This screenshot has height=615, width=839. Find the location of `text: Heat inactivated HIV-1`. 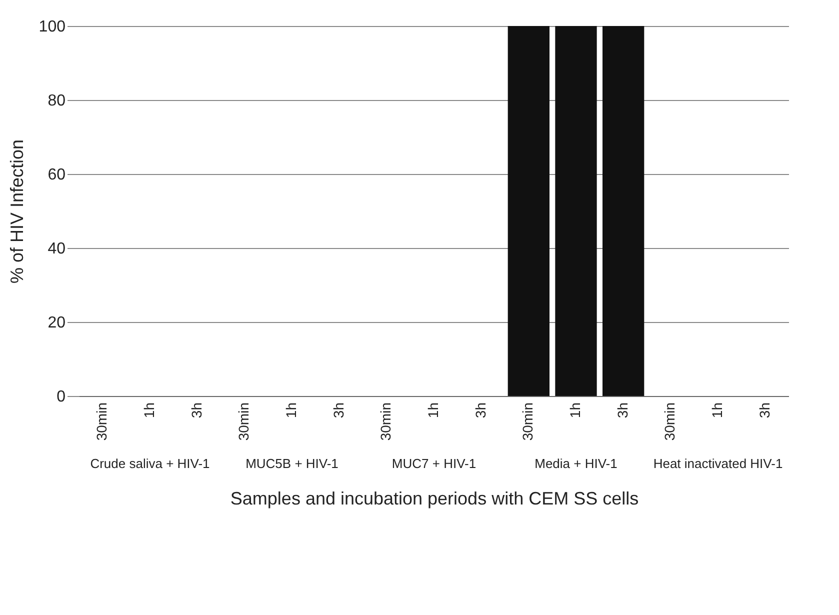

text: Heat inactivated HIV-1 is located at coordinates (718, 463).